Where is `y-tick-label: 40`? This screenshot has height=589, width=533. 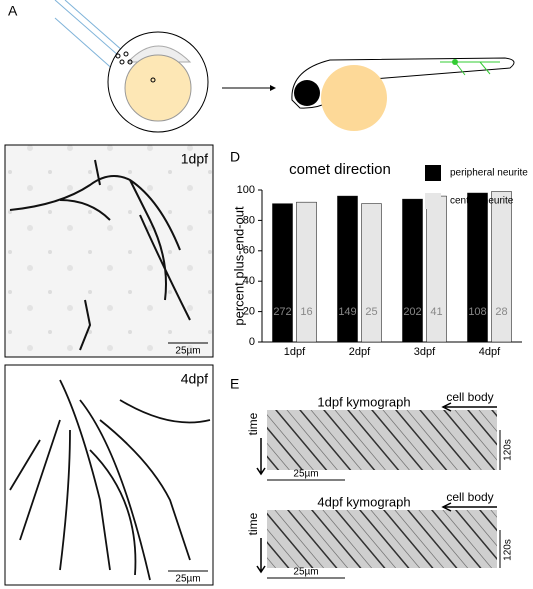
y-tick-label: 40 is located at coordinates (249, 281).